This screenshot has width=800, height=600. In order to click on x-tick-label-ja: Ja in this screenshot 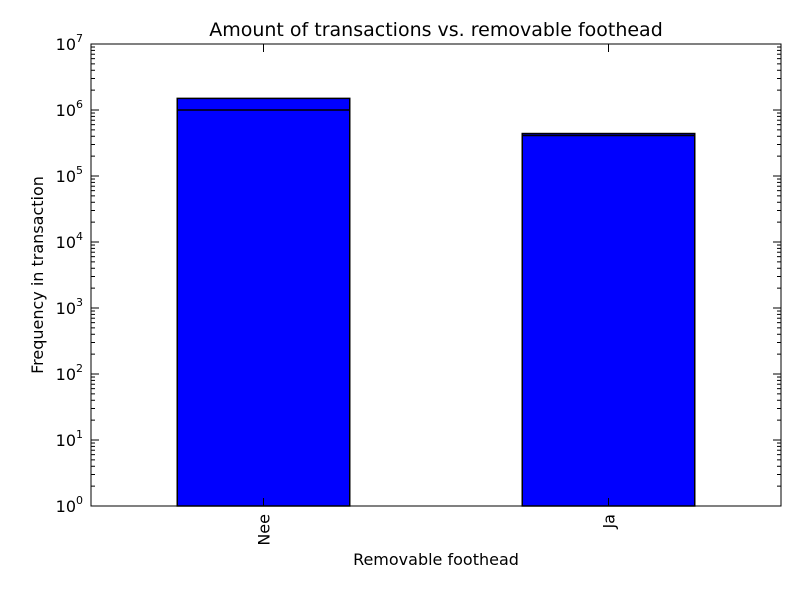, I will do `click(609, 522)`.